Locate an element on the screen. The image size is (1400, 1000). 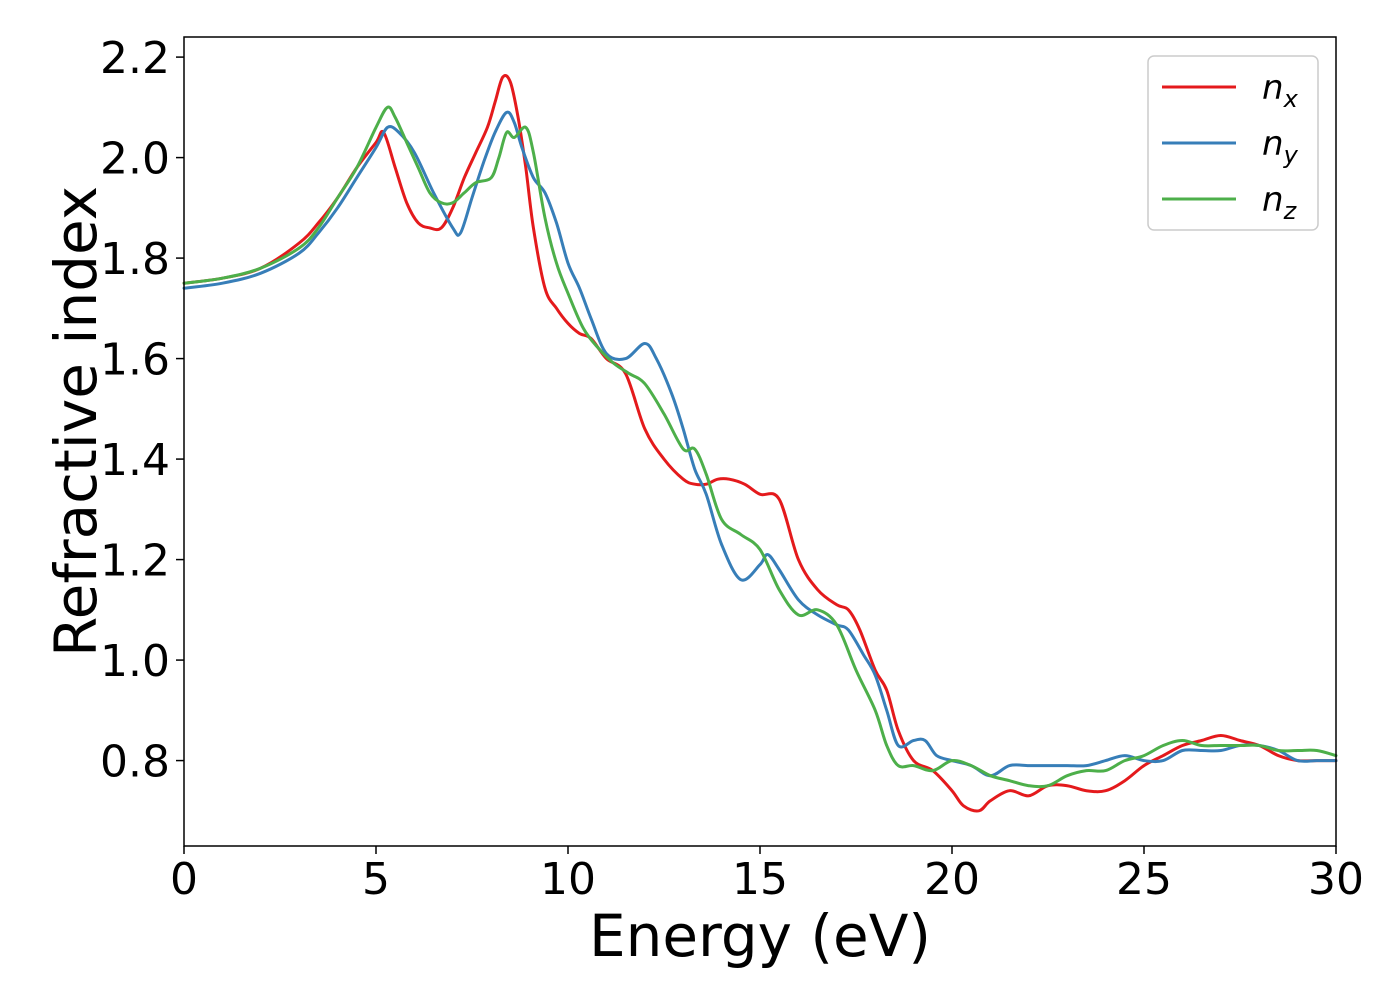
x-tick-label: 15 is located at coordinates (760, 879).